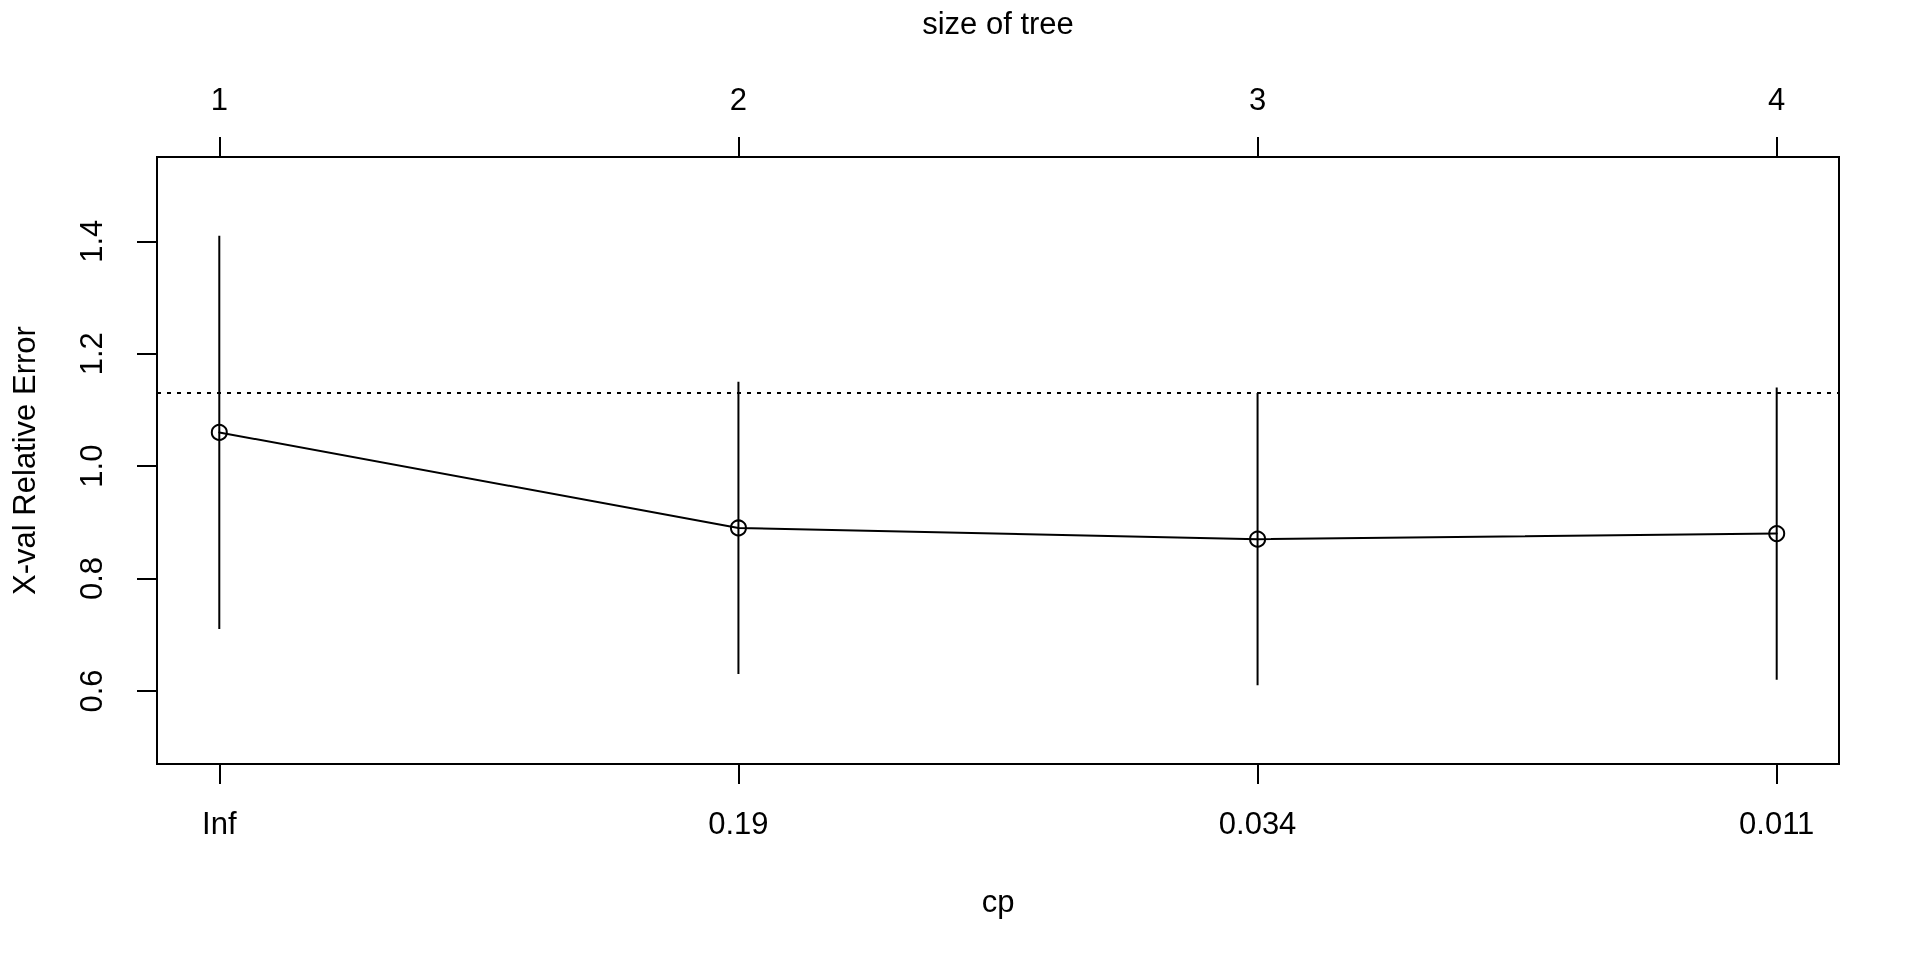 The height and width of the screenshot is (960, 1920). What do you see at coordinates (1257, 99) in the screenshot?
I see `x2-tick-label: 3` at bounding box center [1257, 99].